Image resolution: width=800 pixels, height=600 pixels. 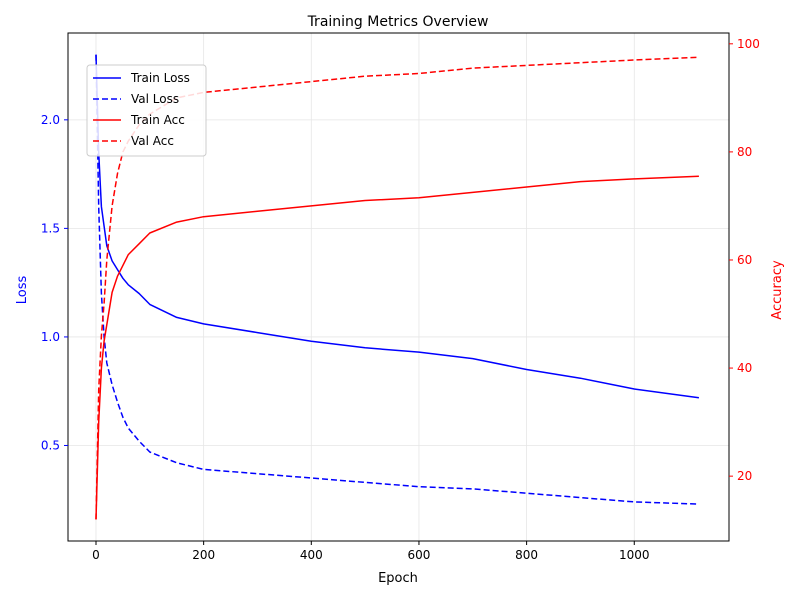 What do you see at coordinates (203, 555) in the screenshot?
I see `x-tick-label: 200` at bounding box center [203, 555].